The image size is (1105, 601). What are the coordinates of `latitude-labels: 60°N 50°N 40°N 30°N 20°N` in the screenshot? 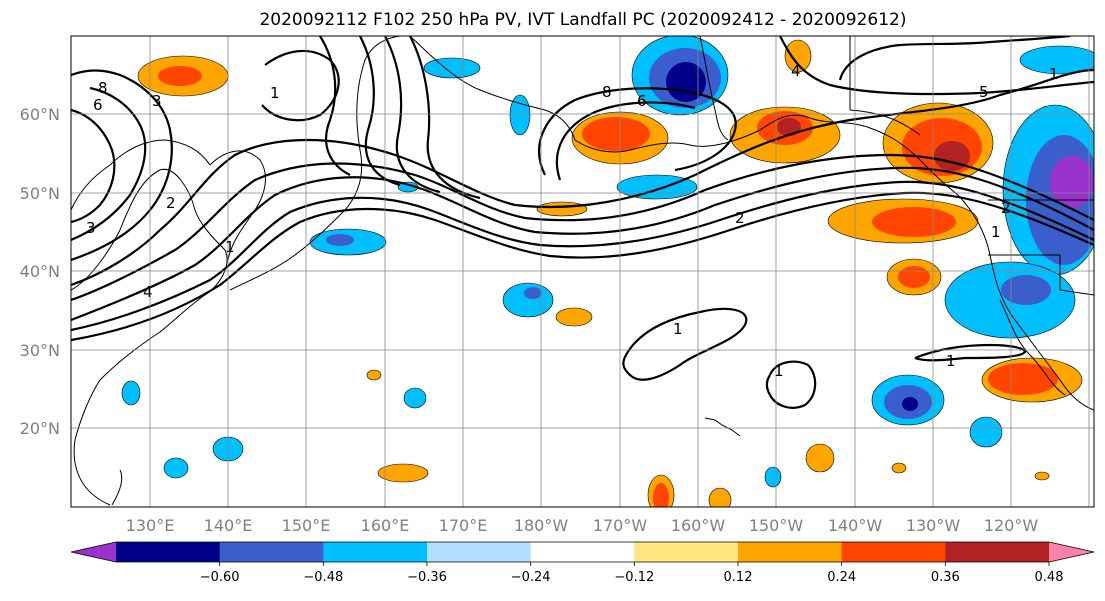 It's located at (40, 271).